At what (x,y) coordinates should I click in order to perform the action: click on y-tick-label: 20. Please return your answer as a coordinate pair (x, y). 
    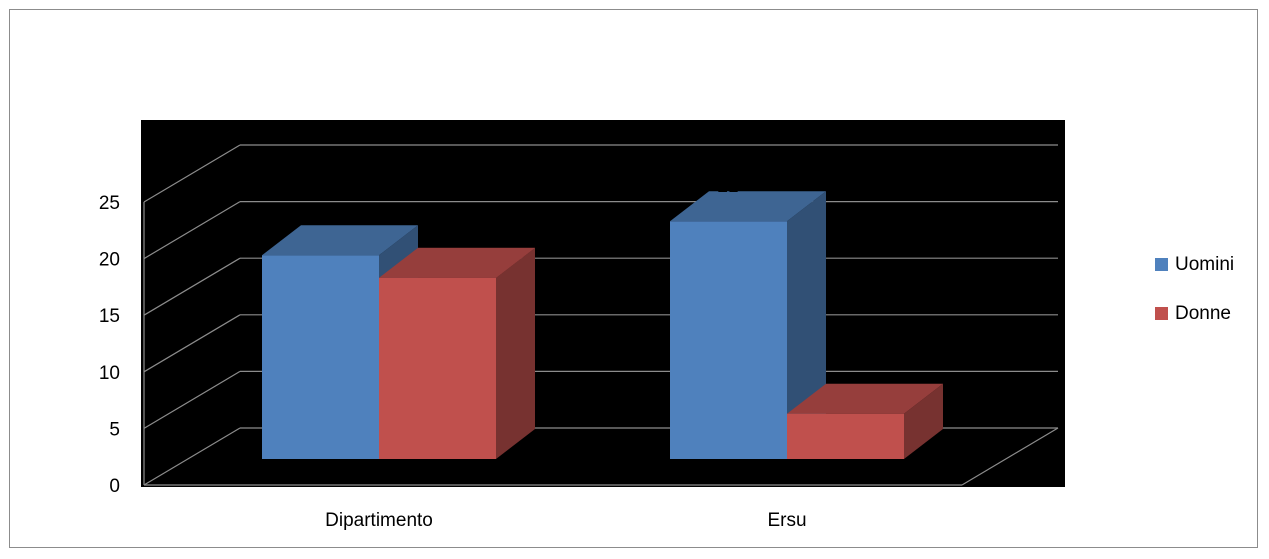
    Looking at the image, I should click on (109, 260).